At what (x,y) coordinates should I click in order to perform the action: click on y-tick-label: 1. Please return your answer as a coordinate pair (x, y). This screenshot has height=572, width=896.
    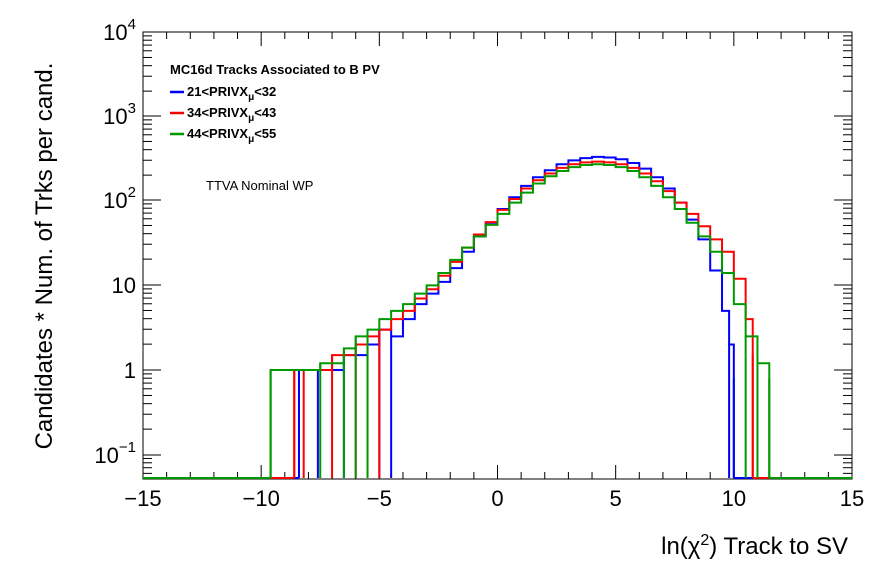
    Looking at the image, I should click on (130, 370).